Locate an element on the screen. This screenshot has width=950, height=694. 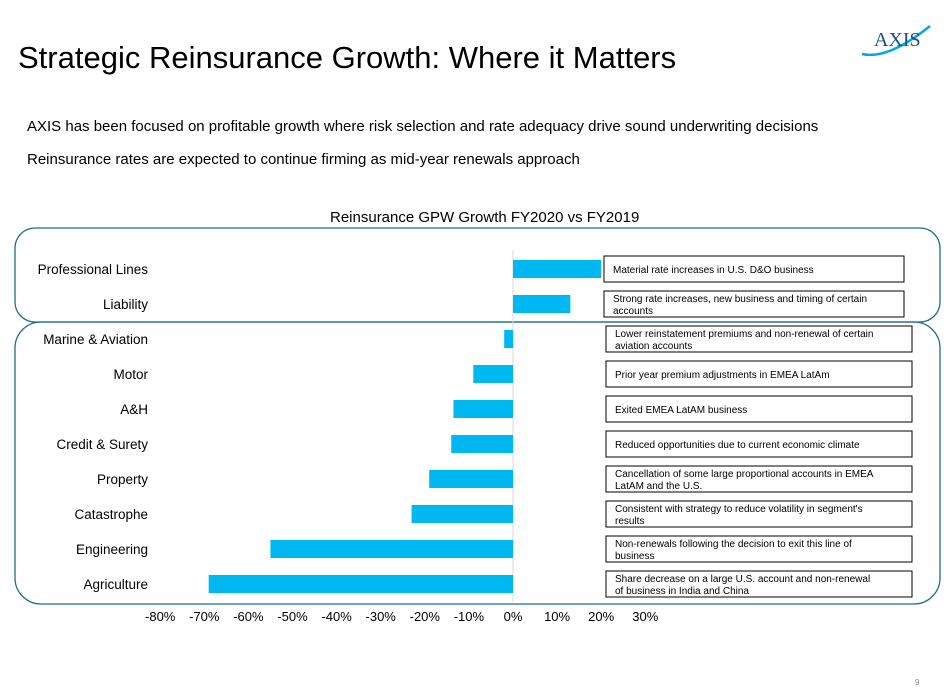
x-tick-label: -80% is located at coordinates (160, 616).